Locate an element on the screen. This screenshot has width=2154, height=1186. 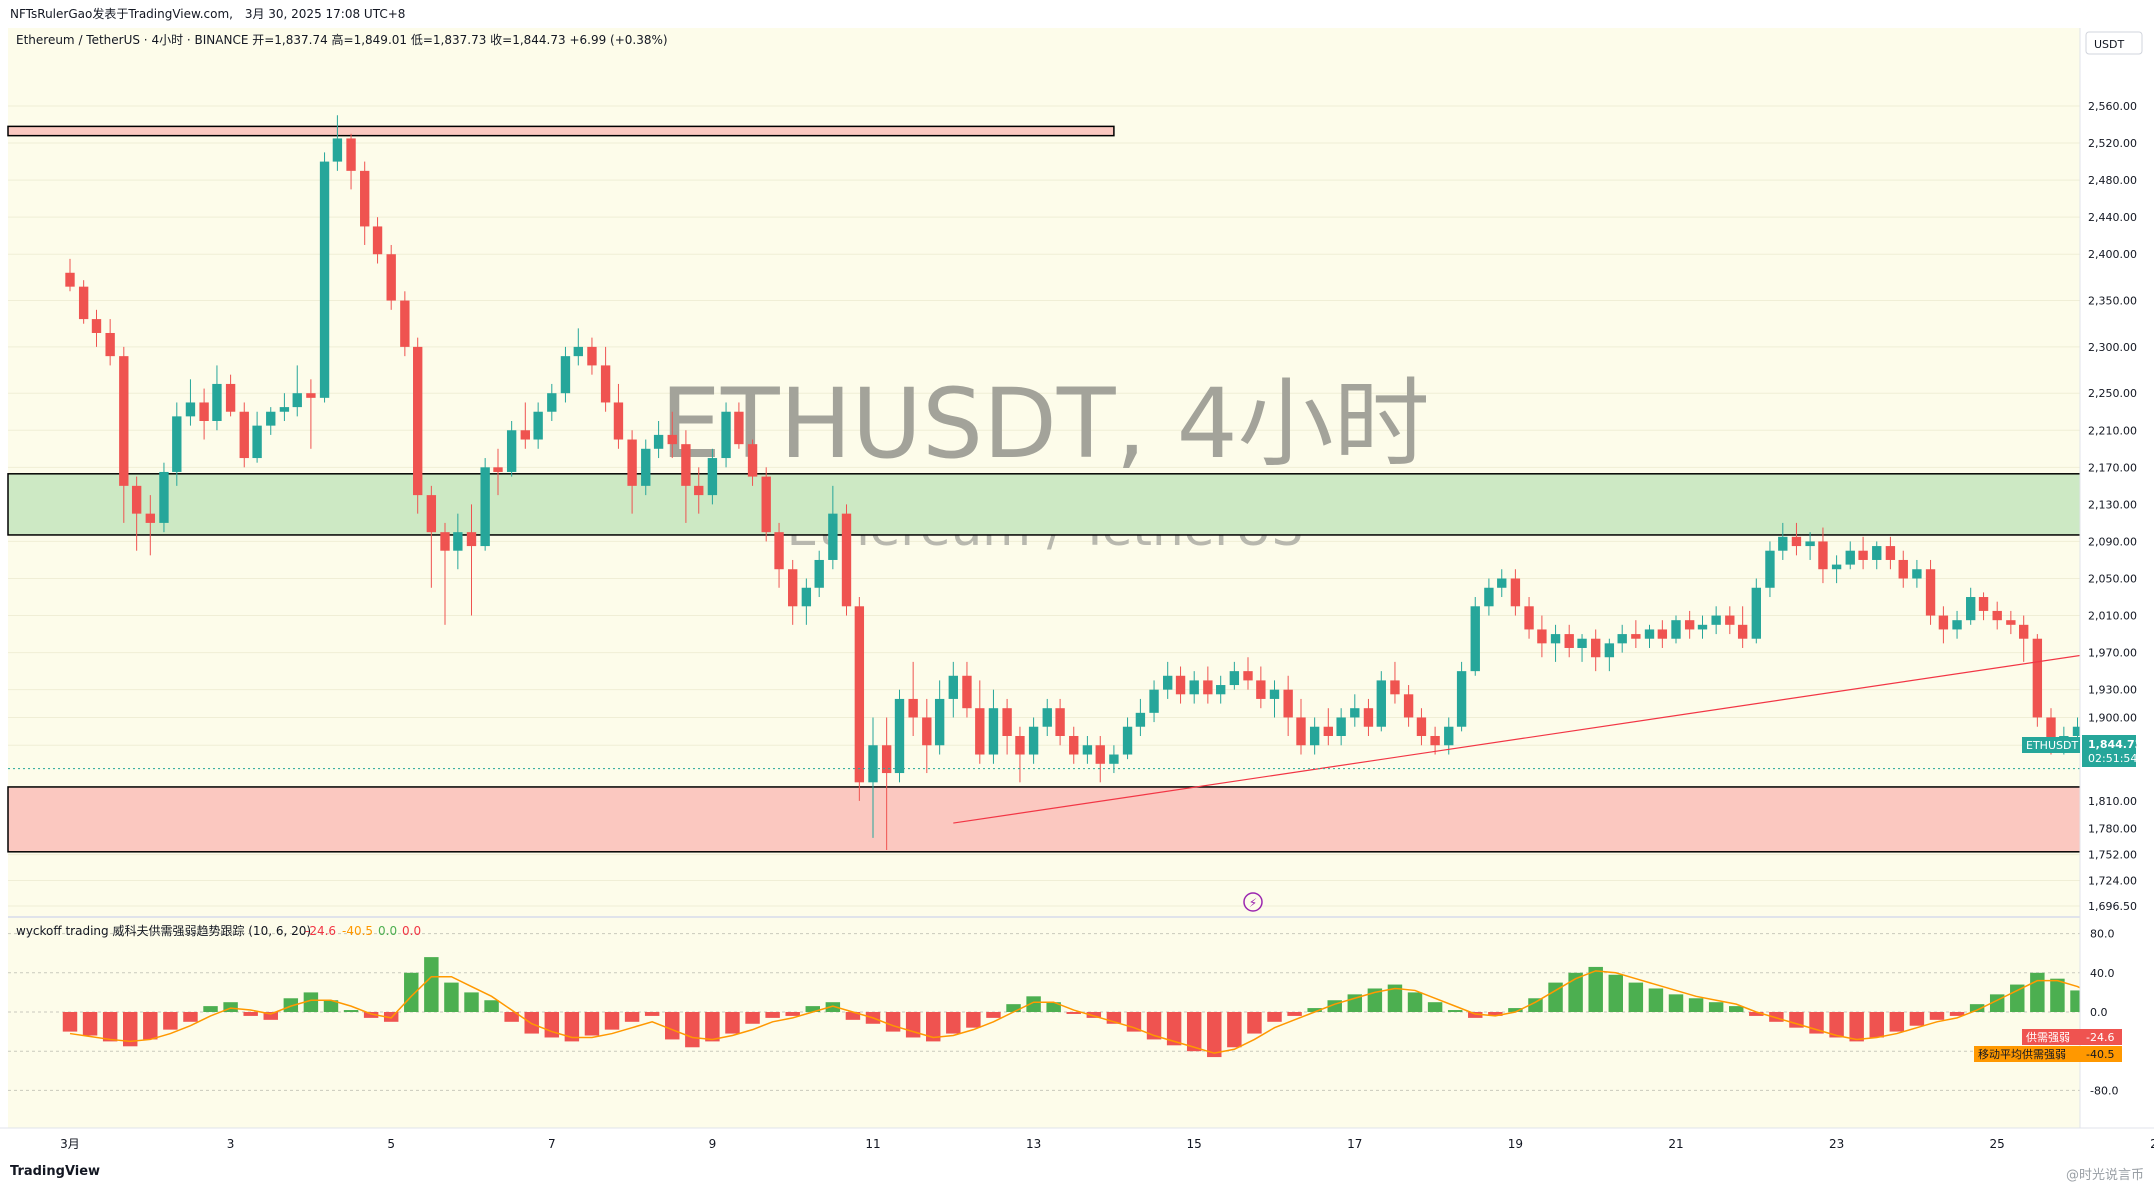
ind-tag1-label: 供需强弱 is located at coordinates (2048, 1037).